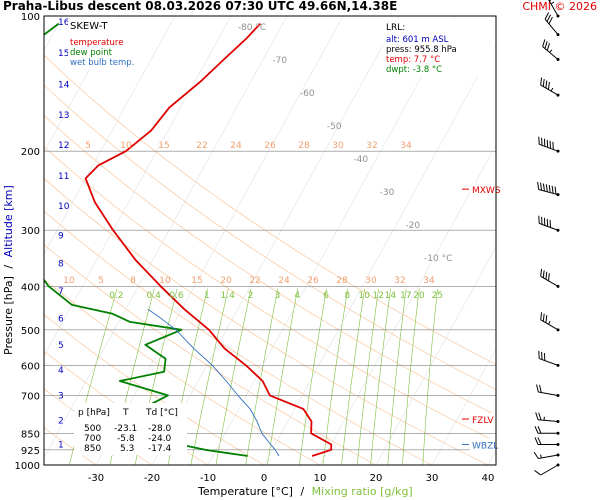  Describe the element at coordinates (412, 226) in the screenshot. I see `adiabat-label: -20` at that location.